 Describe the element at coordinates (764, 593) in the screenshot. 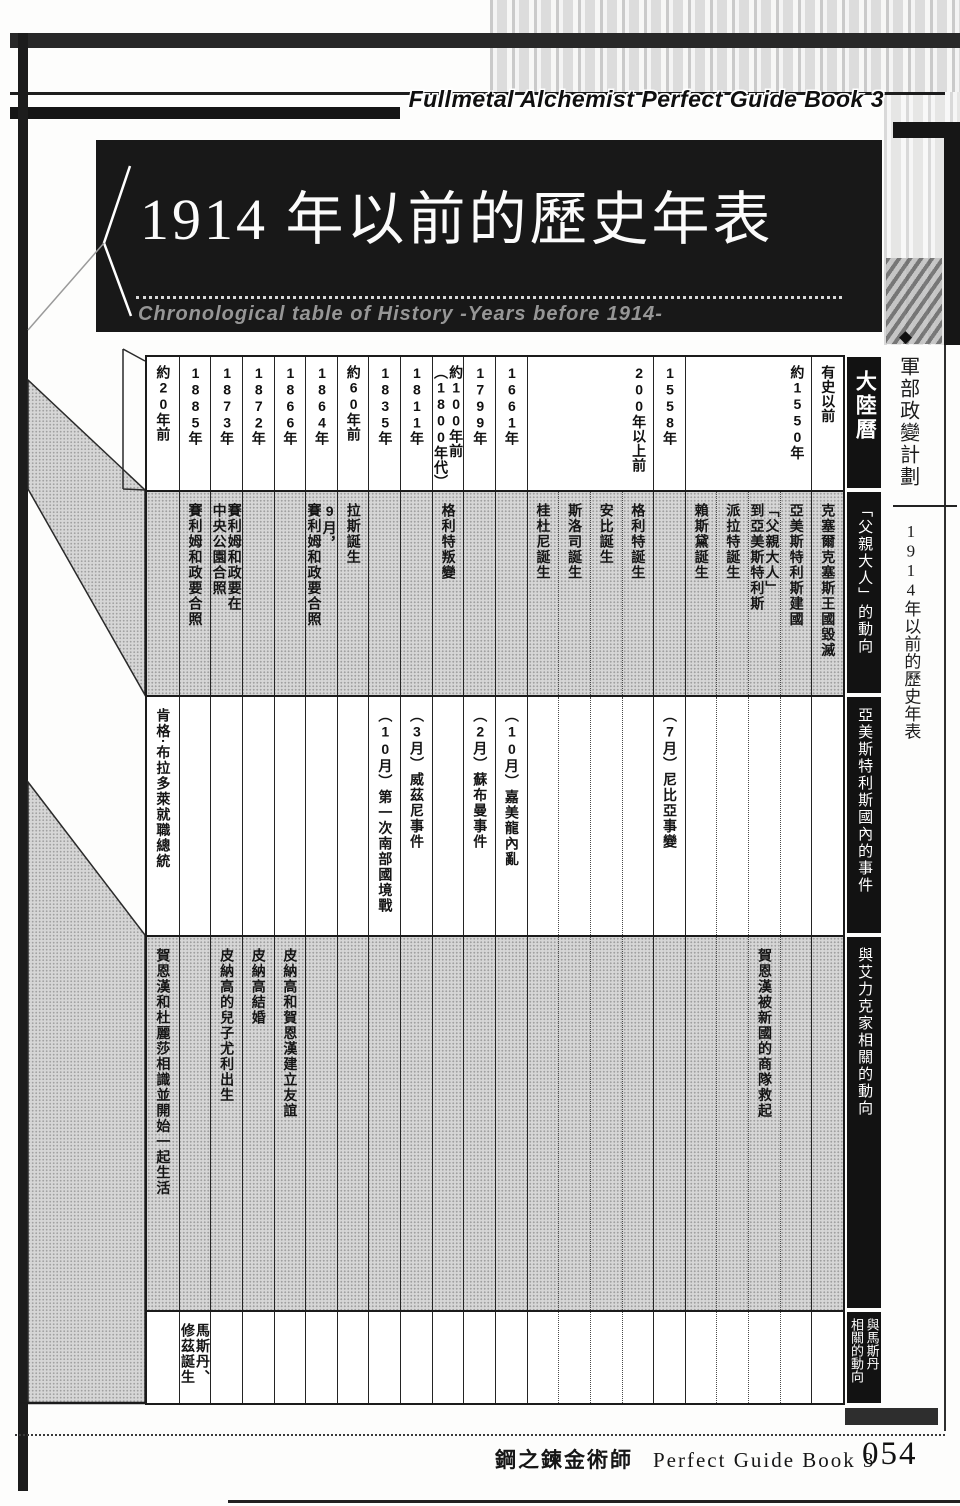

I see `timeline-cell: 「父親大人」 到亞美斯特利斯` at that location.